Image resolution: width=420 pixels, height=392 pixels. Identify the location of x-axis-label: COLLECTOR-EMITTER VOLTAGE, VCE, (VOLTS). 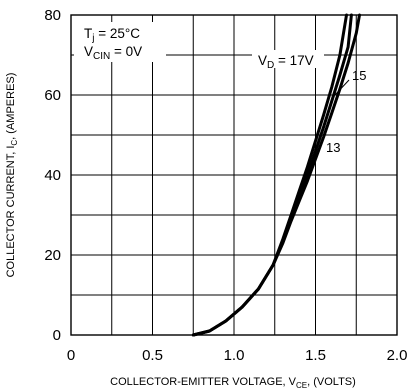
(233, 383).